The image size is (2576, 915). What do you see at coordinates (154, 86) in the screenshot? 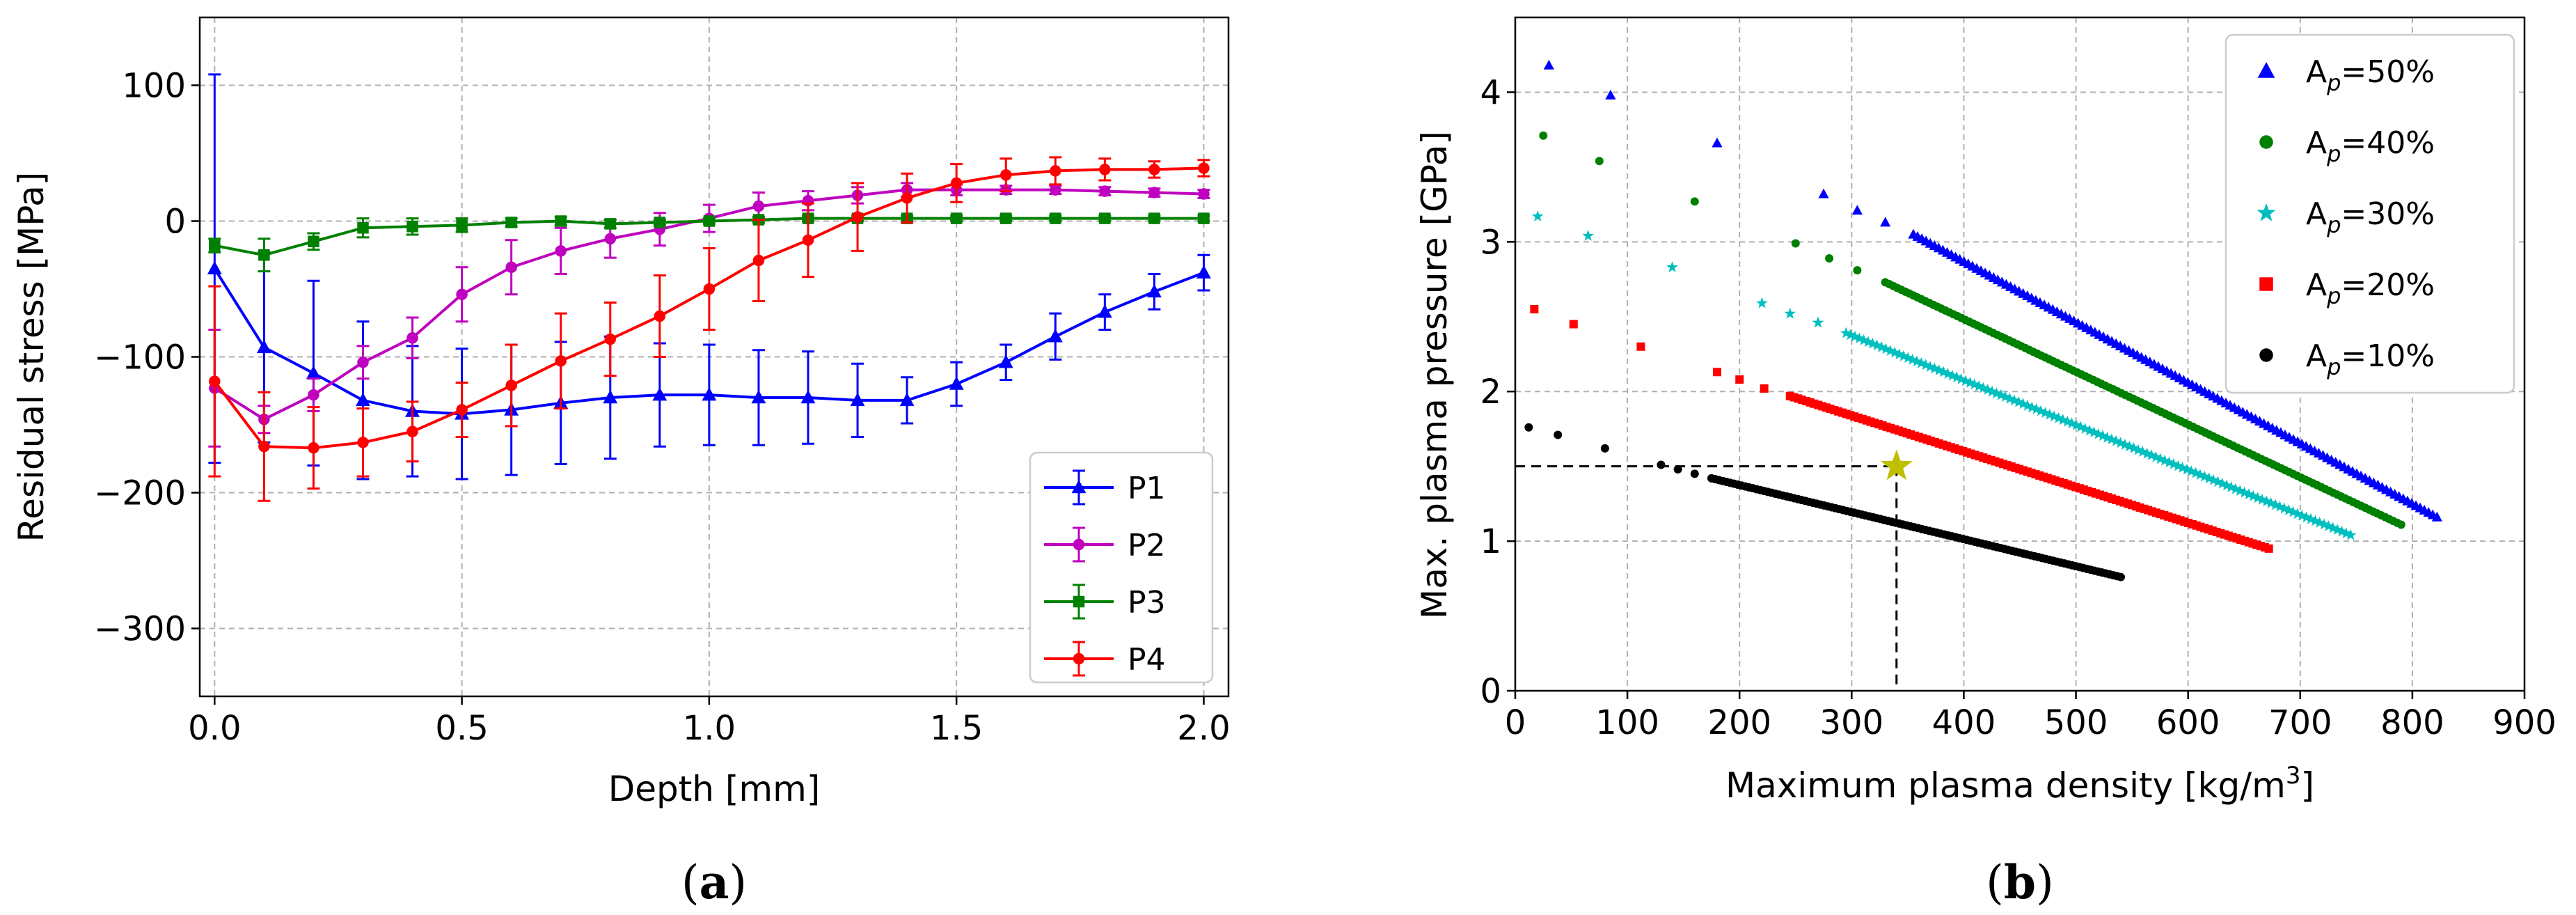
I see `a-ytick-label: 100` at bounding box center [154, 86].